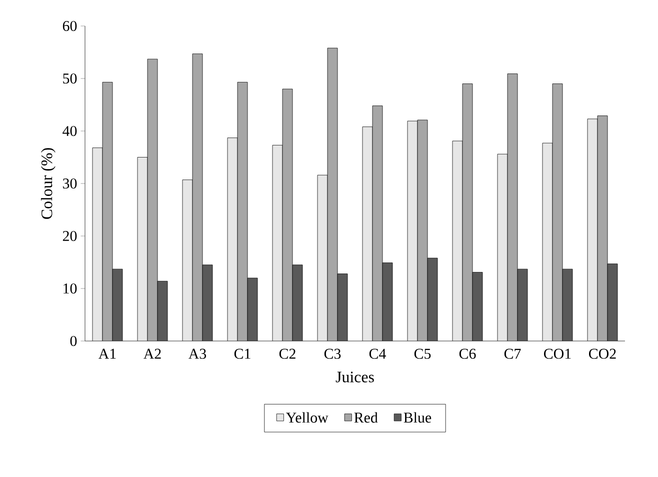  I want to click on y-tick-label: 40, so click(69, 131).